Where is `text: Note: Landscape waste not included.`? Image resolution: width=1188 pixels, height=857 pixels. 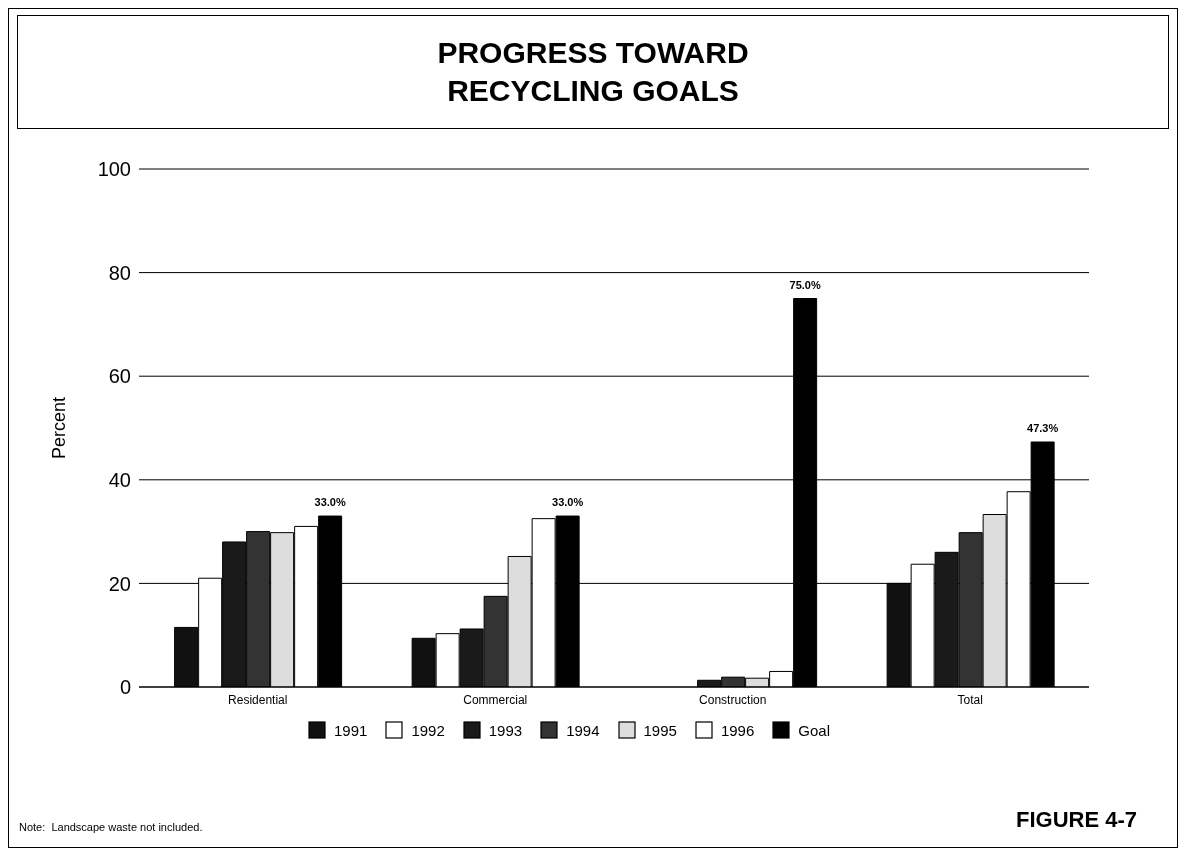 text: Note: Landscape waste not included. is located at coordinates (111, 827).